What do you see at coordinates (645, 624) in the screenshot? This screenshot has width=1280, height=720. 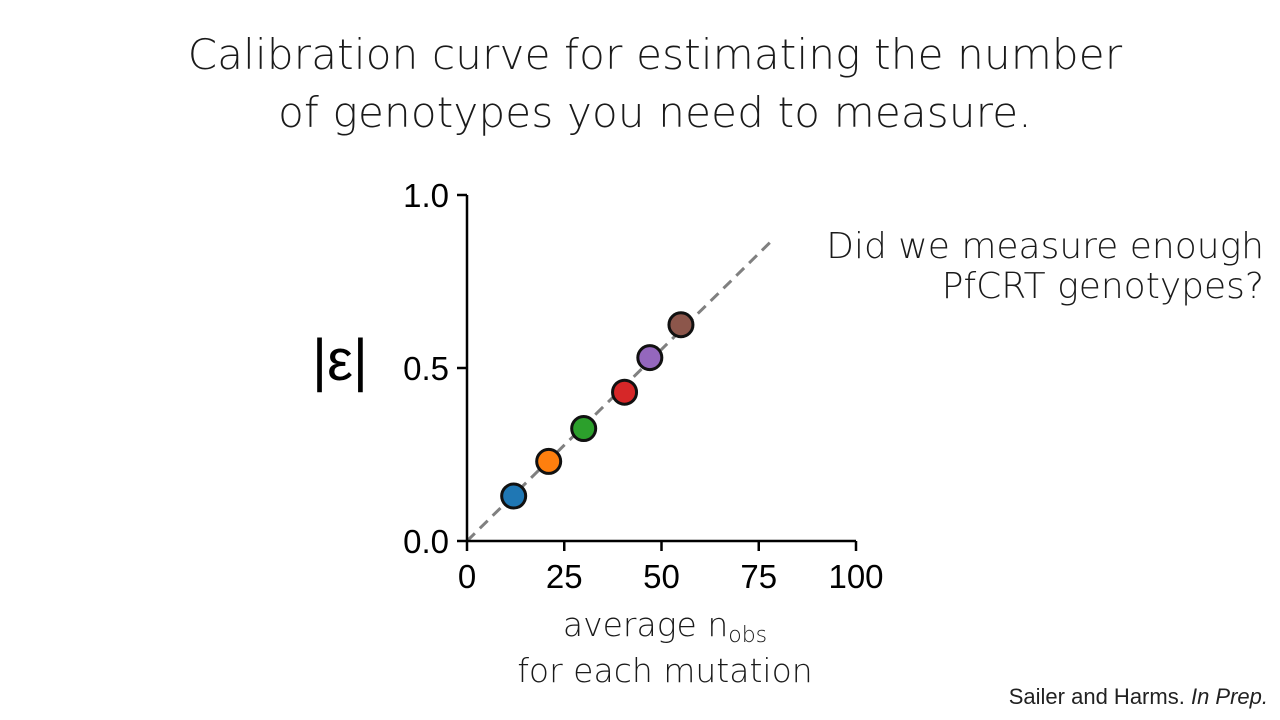 I see `x-axis-label-main: average n` at bounding box center [645, 624].